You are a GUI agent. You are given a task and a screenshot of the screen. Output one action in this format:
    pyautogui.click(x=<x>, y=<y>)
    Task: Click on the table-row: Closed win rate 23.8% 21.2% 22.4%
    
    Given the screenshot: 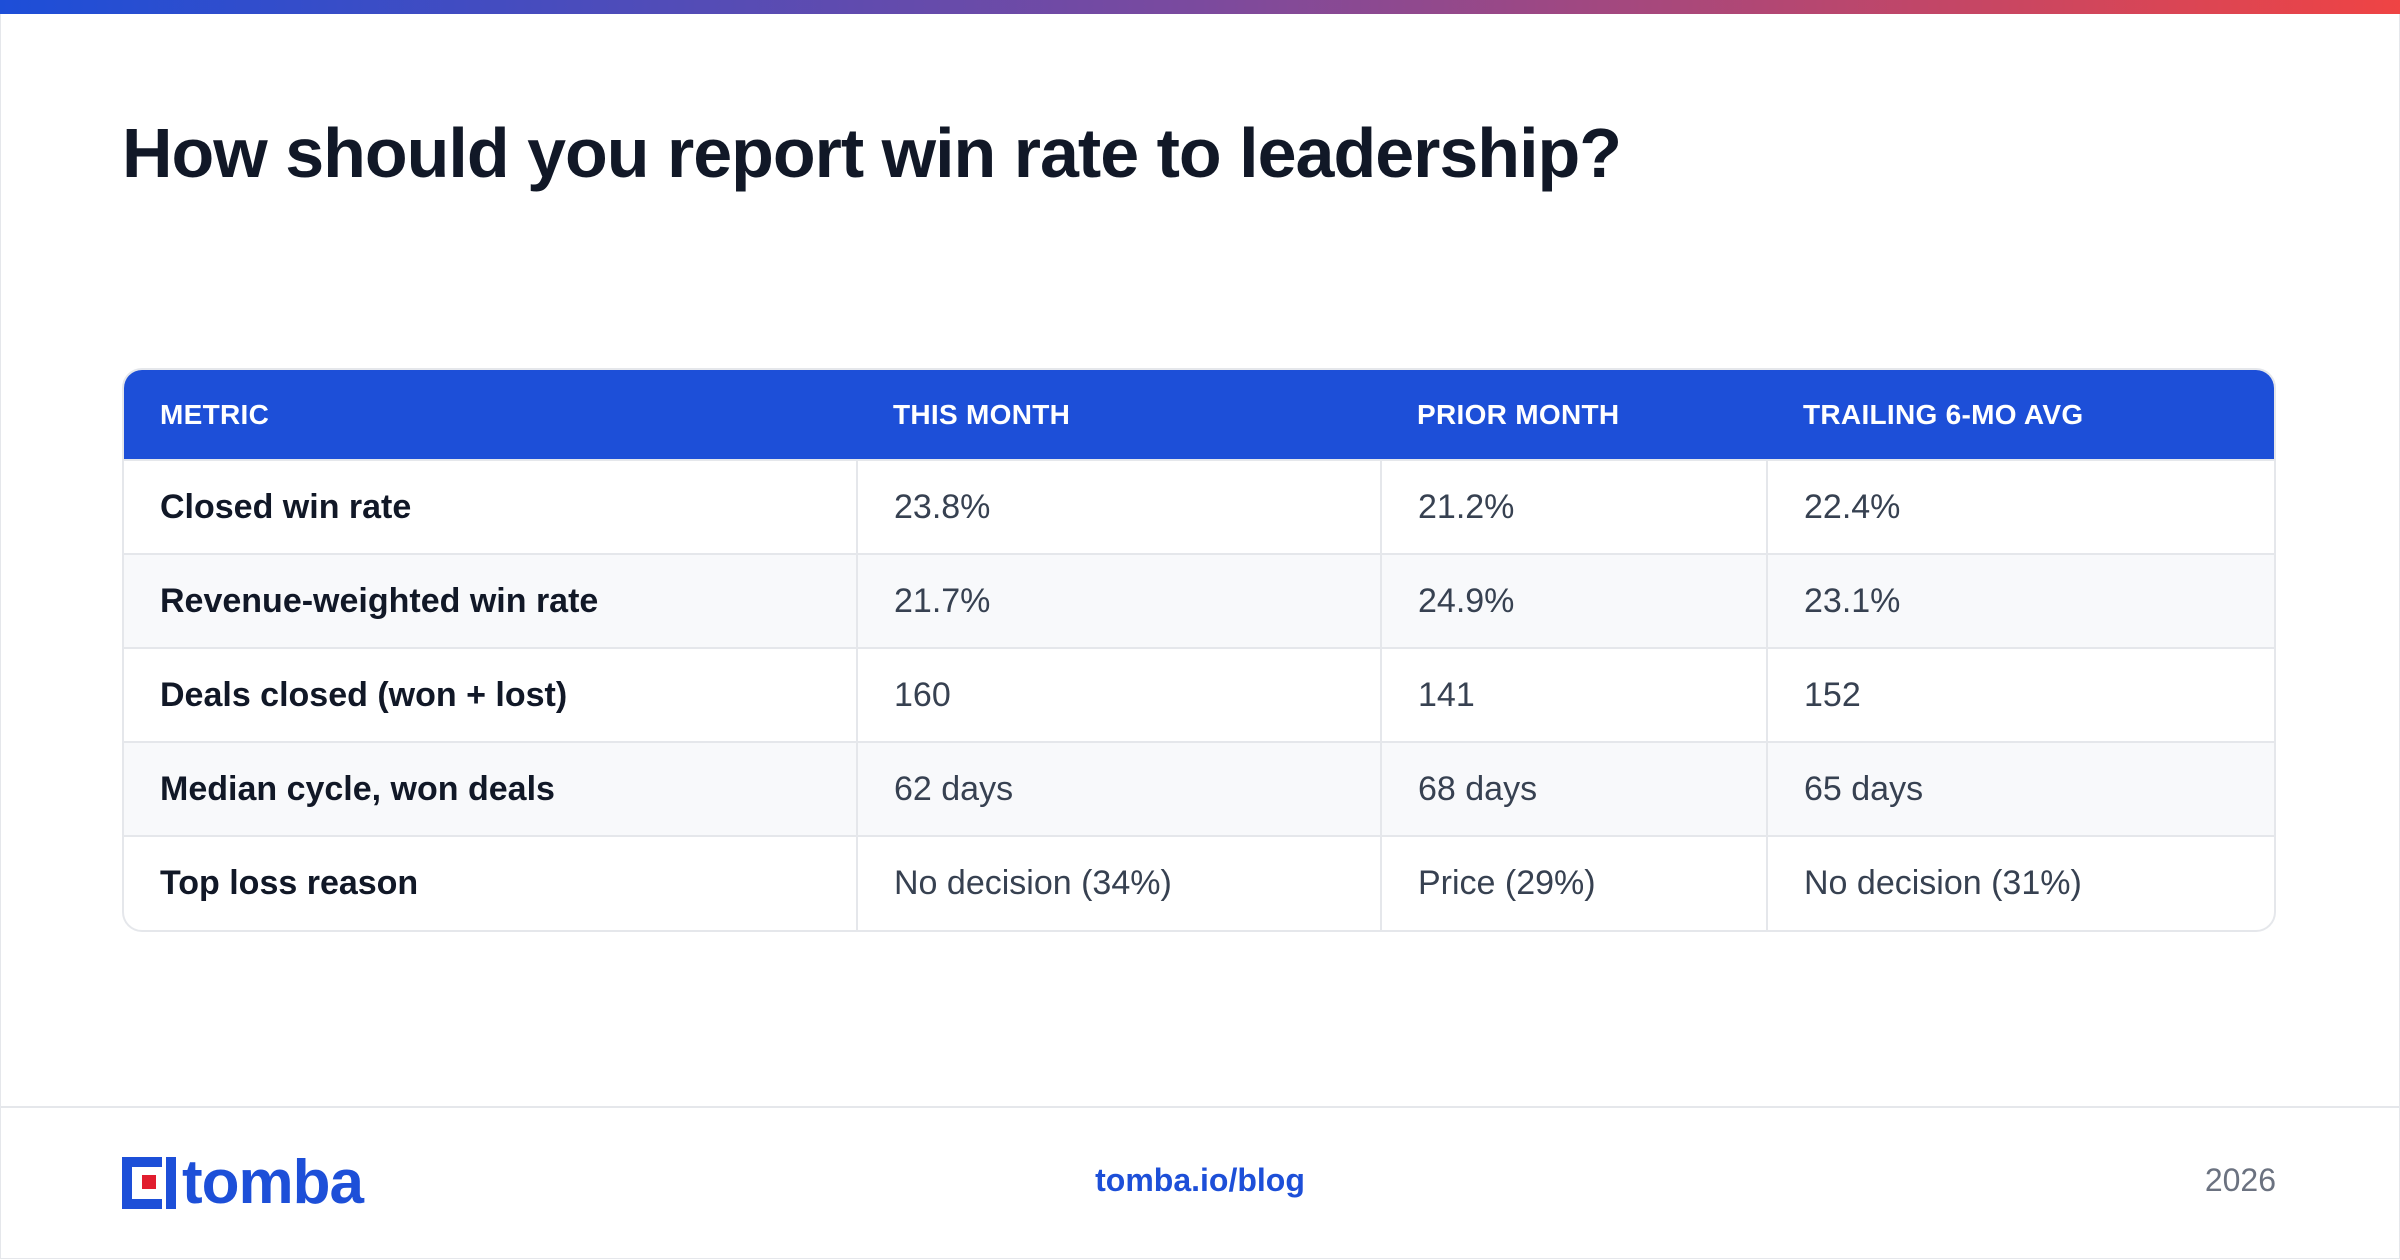 What is the action you would take?
    pyautogui.click(x=1199, y=507)
    